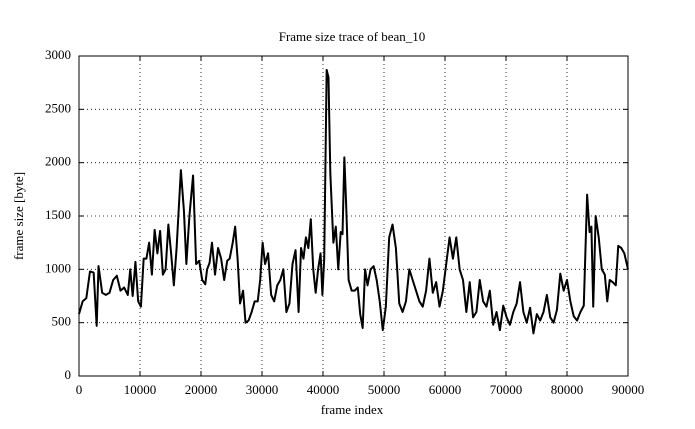 The width and height of the screenshot is (695, 429). Describe the element at coordinates (68, 374) in the screenshot. I see `y-tick-label: 0` at that location.